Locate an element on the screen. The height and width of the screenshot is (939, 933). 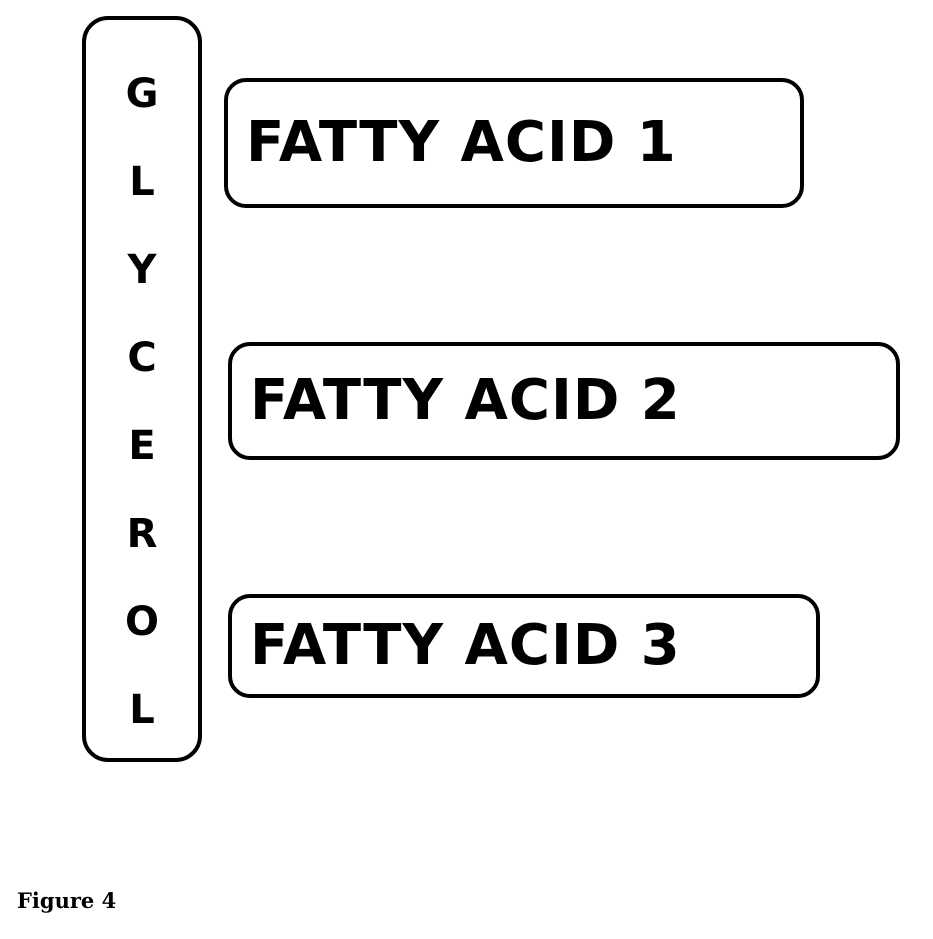
glycerol-letter: E is located at coordinates (142, 446).